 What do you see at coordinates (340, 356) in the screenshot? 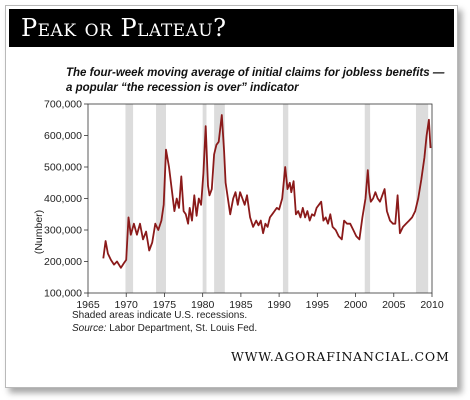
I see `website-footer: WWW.AGORAFINANCIAL.COM` at bounding box center [340, 356].